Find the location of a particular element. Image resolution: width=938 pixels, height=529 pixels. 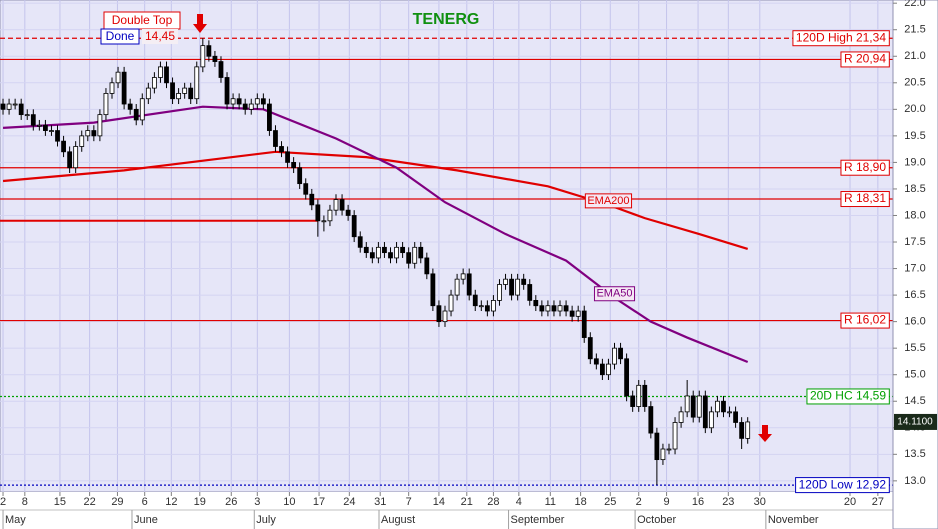

x-tick-label: 27 is located at coordinates (878, 502).